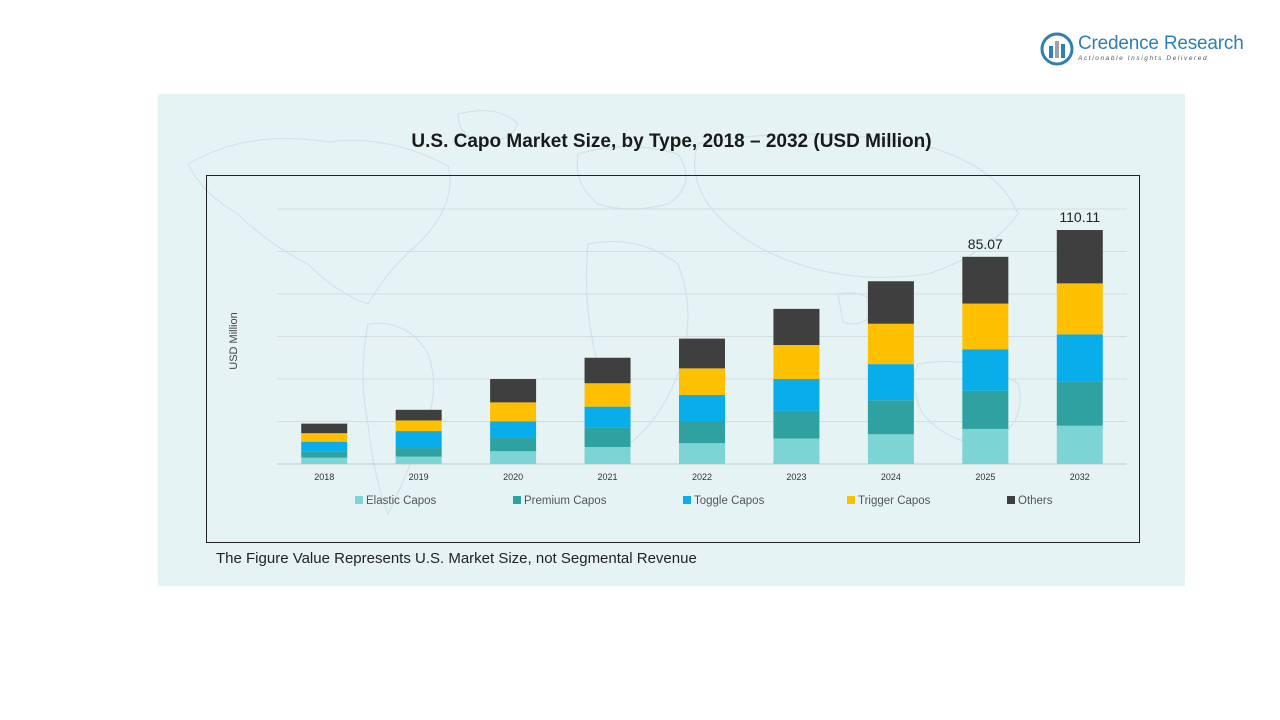  Describe the element at coordinates (1080, 477) in the screenshot. I see `x-tick-label: 2032` at that location.